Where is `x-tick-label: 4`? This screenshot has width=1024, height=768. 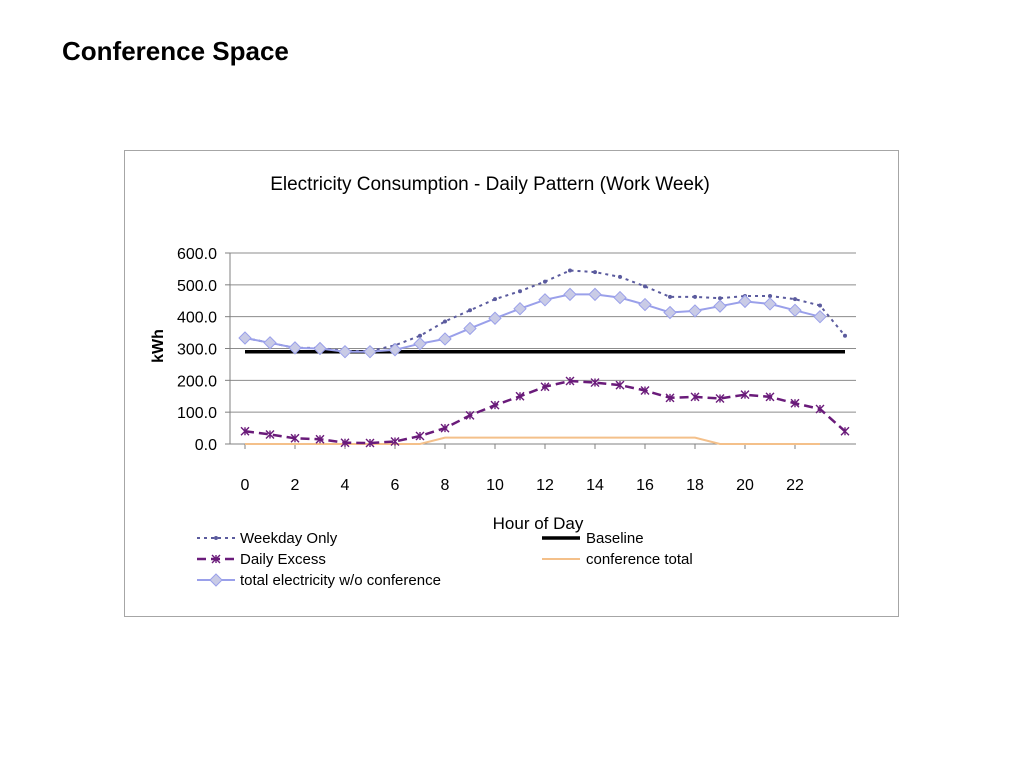 x-tick-label: 4 is located at coordinates (345, 485).